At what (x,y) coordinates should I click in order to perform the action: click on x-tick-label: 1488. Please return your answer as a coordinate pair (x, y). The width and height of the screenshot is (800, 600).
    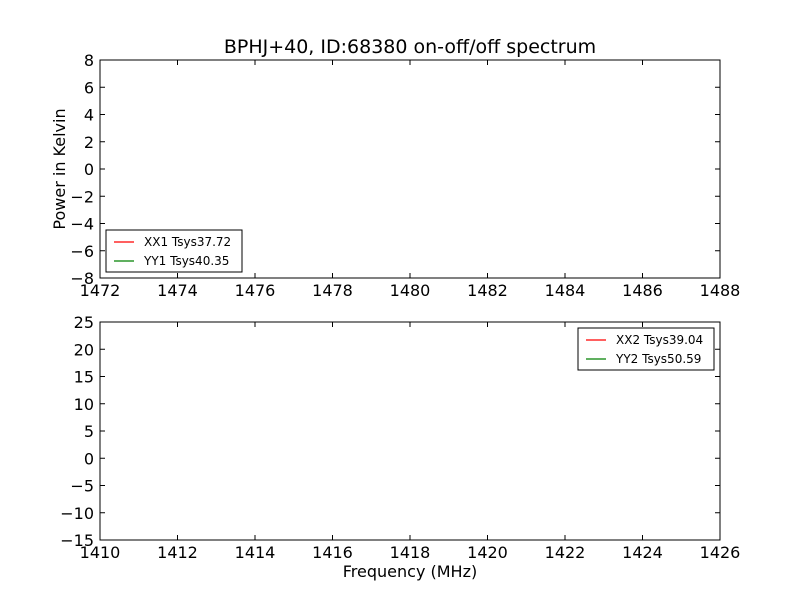
    Looking at the image, I should click on (720, 290).